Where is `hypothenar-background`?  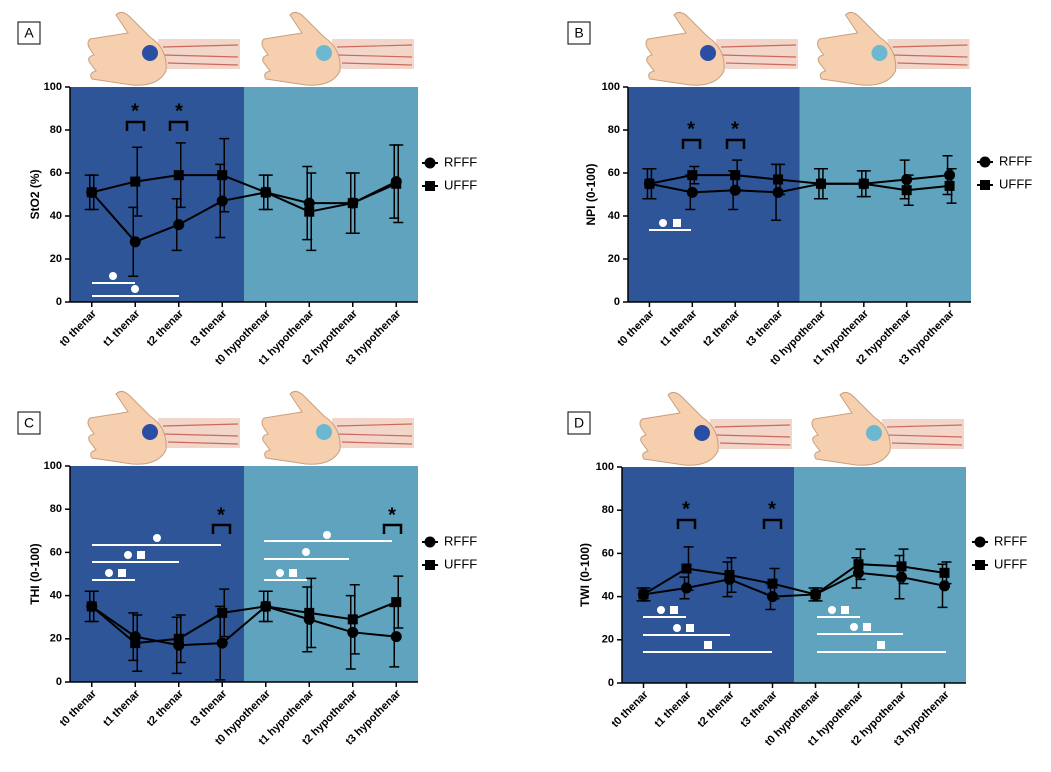
hypothenar-background is located at coordinates (885, 194).